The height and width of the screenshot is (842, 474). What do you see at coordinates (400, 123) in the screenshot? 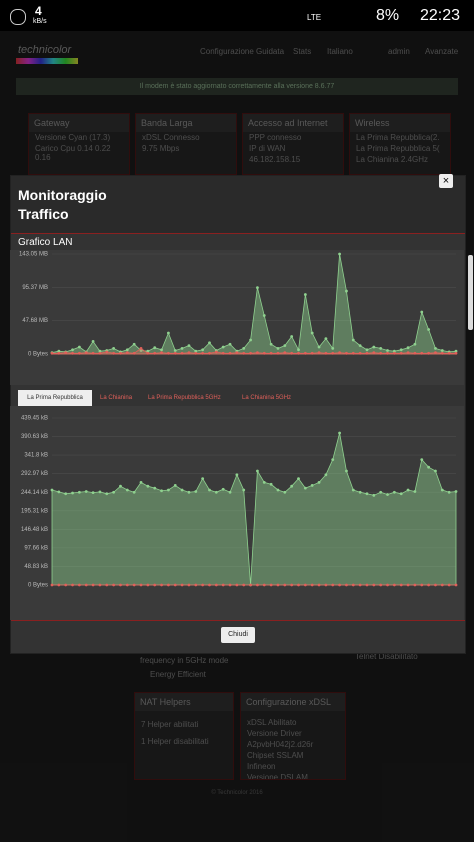
I see `card-title: Wireless` at bounding box center [400, 123].